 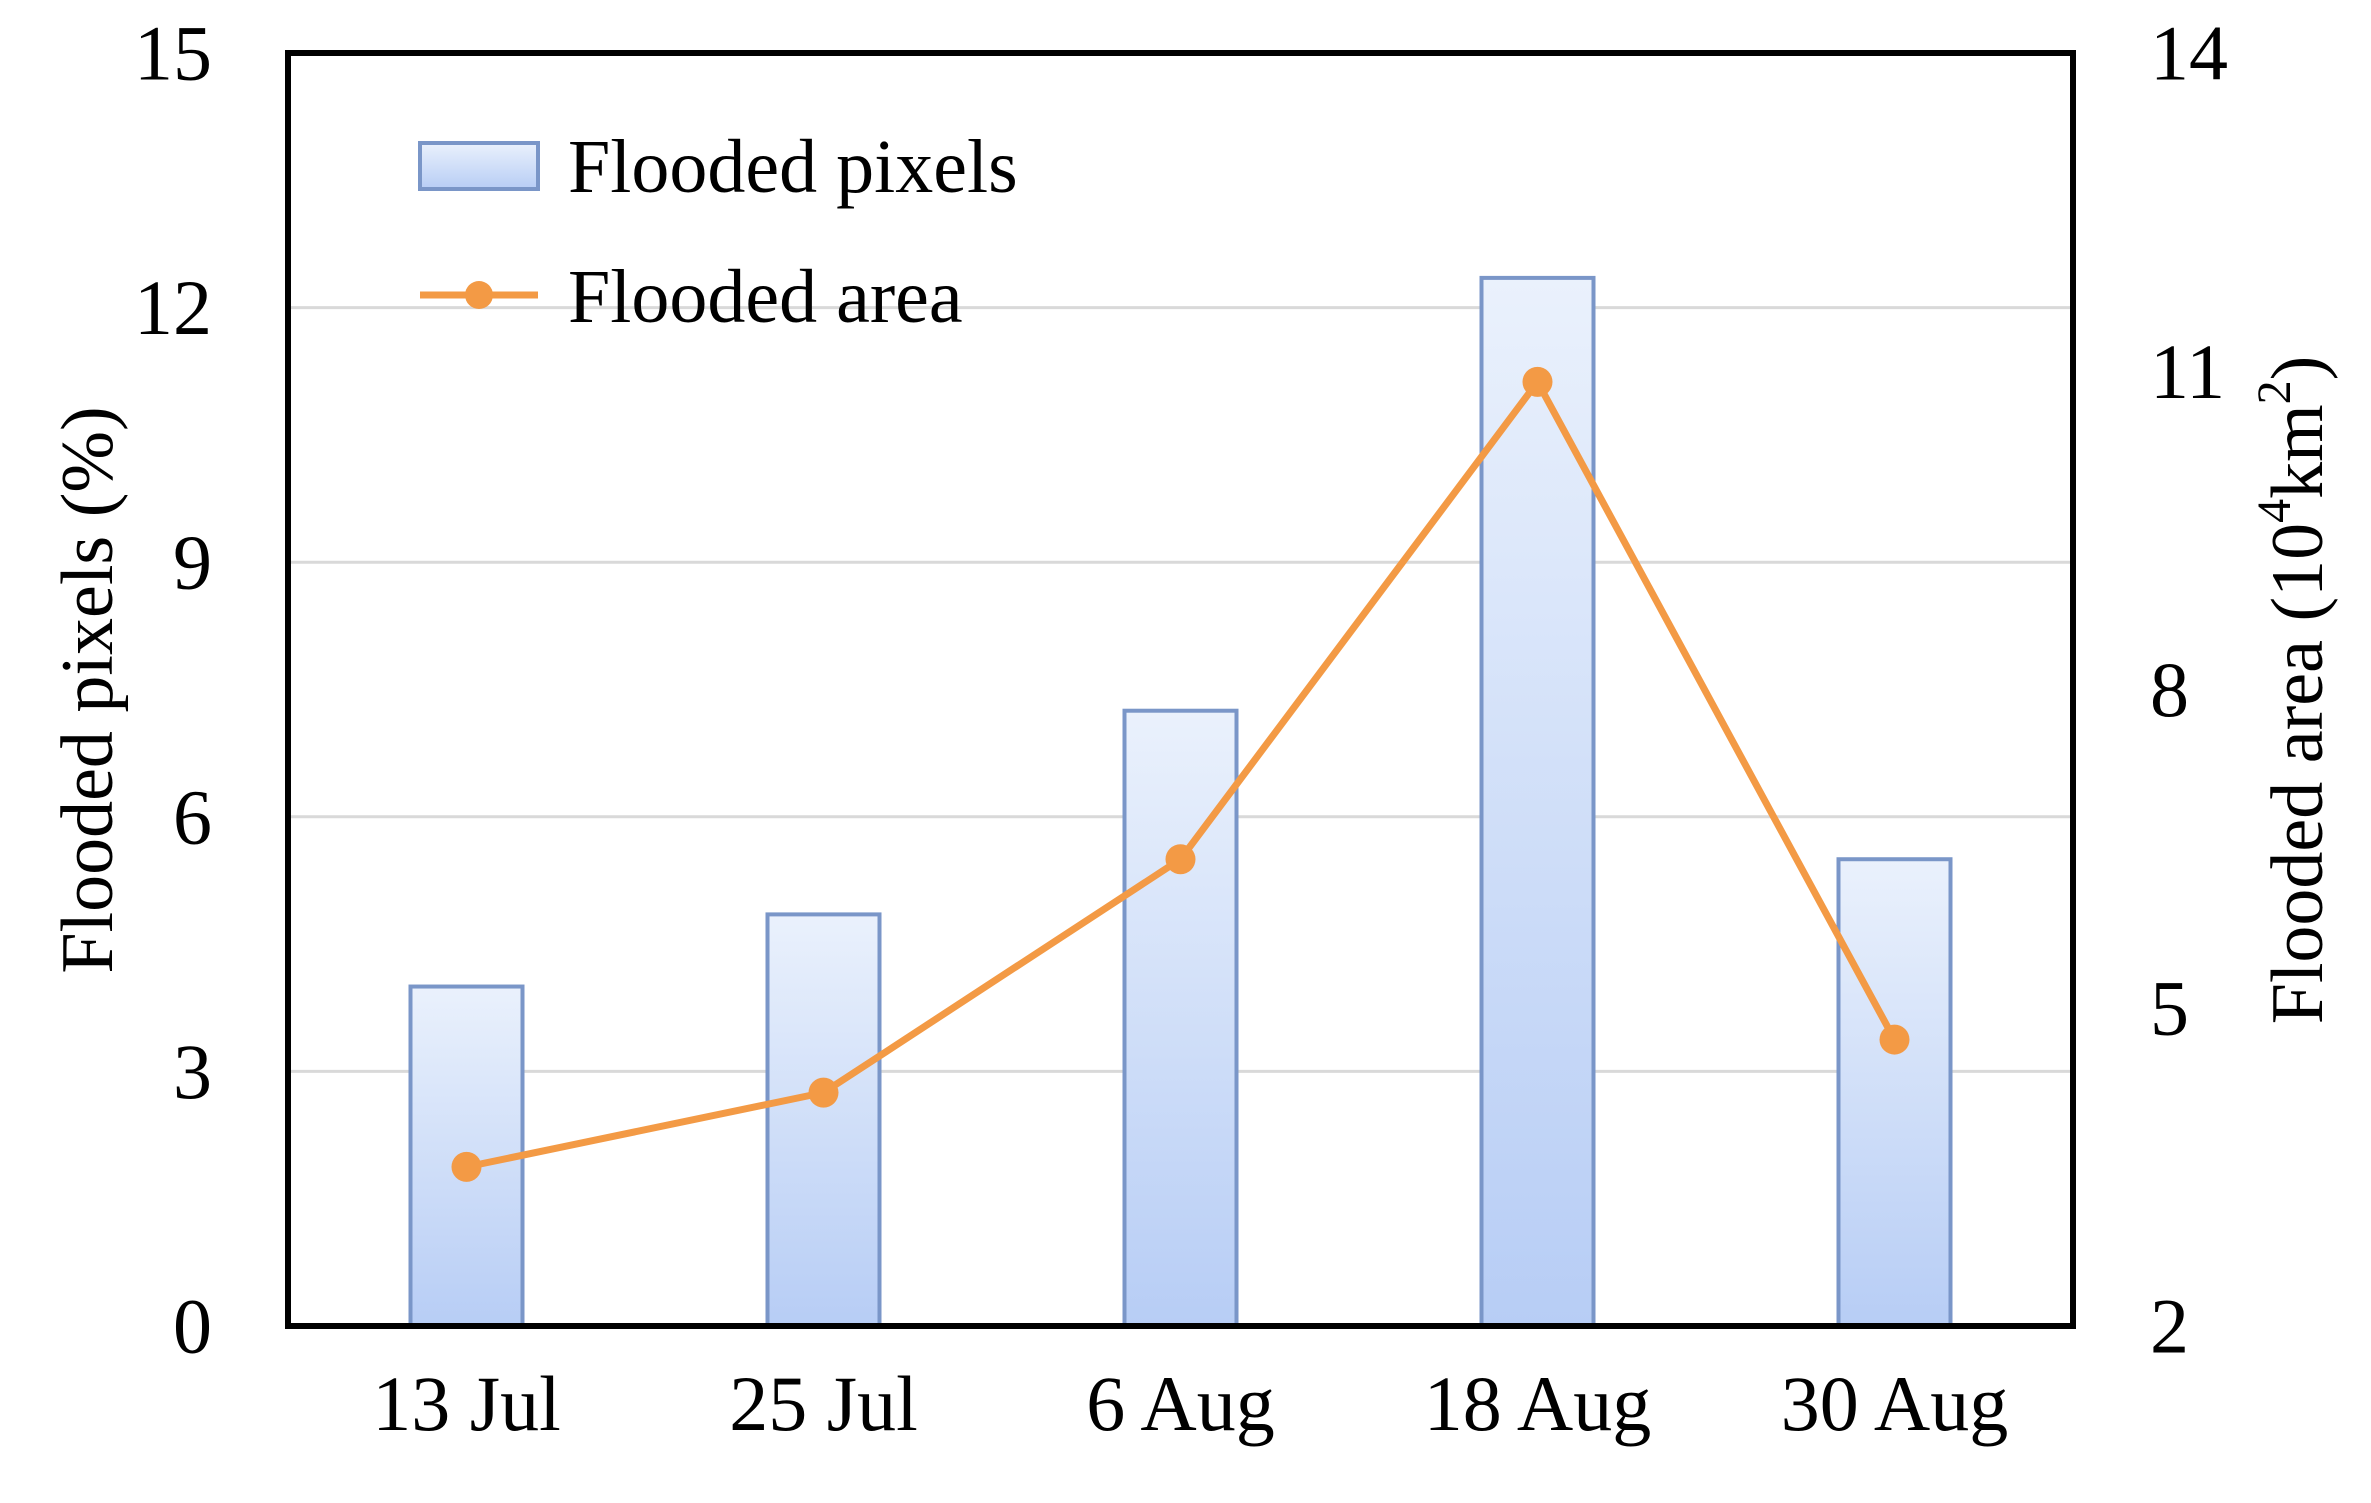 I want to click on right-axis-label: Flooded area (104km2), so click(x=2293, y=690).